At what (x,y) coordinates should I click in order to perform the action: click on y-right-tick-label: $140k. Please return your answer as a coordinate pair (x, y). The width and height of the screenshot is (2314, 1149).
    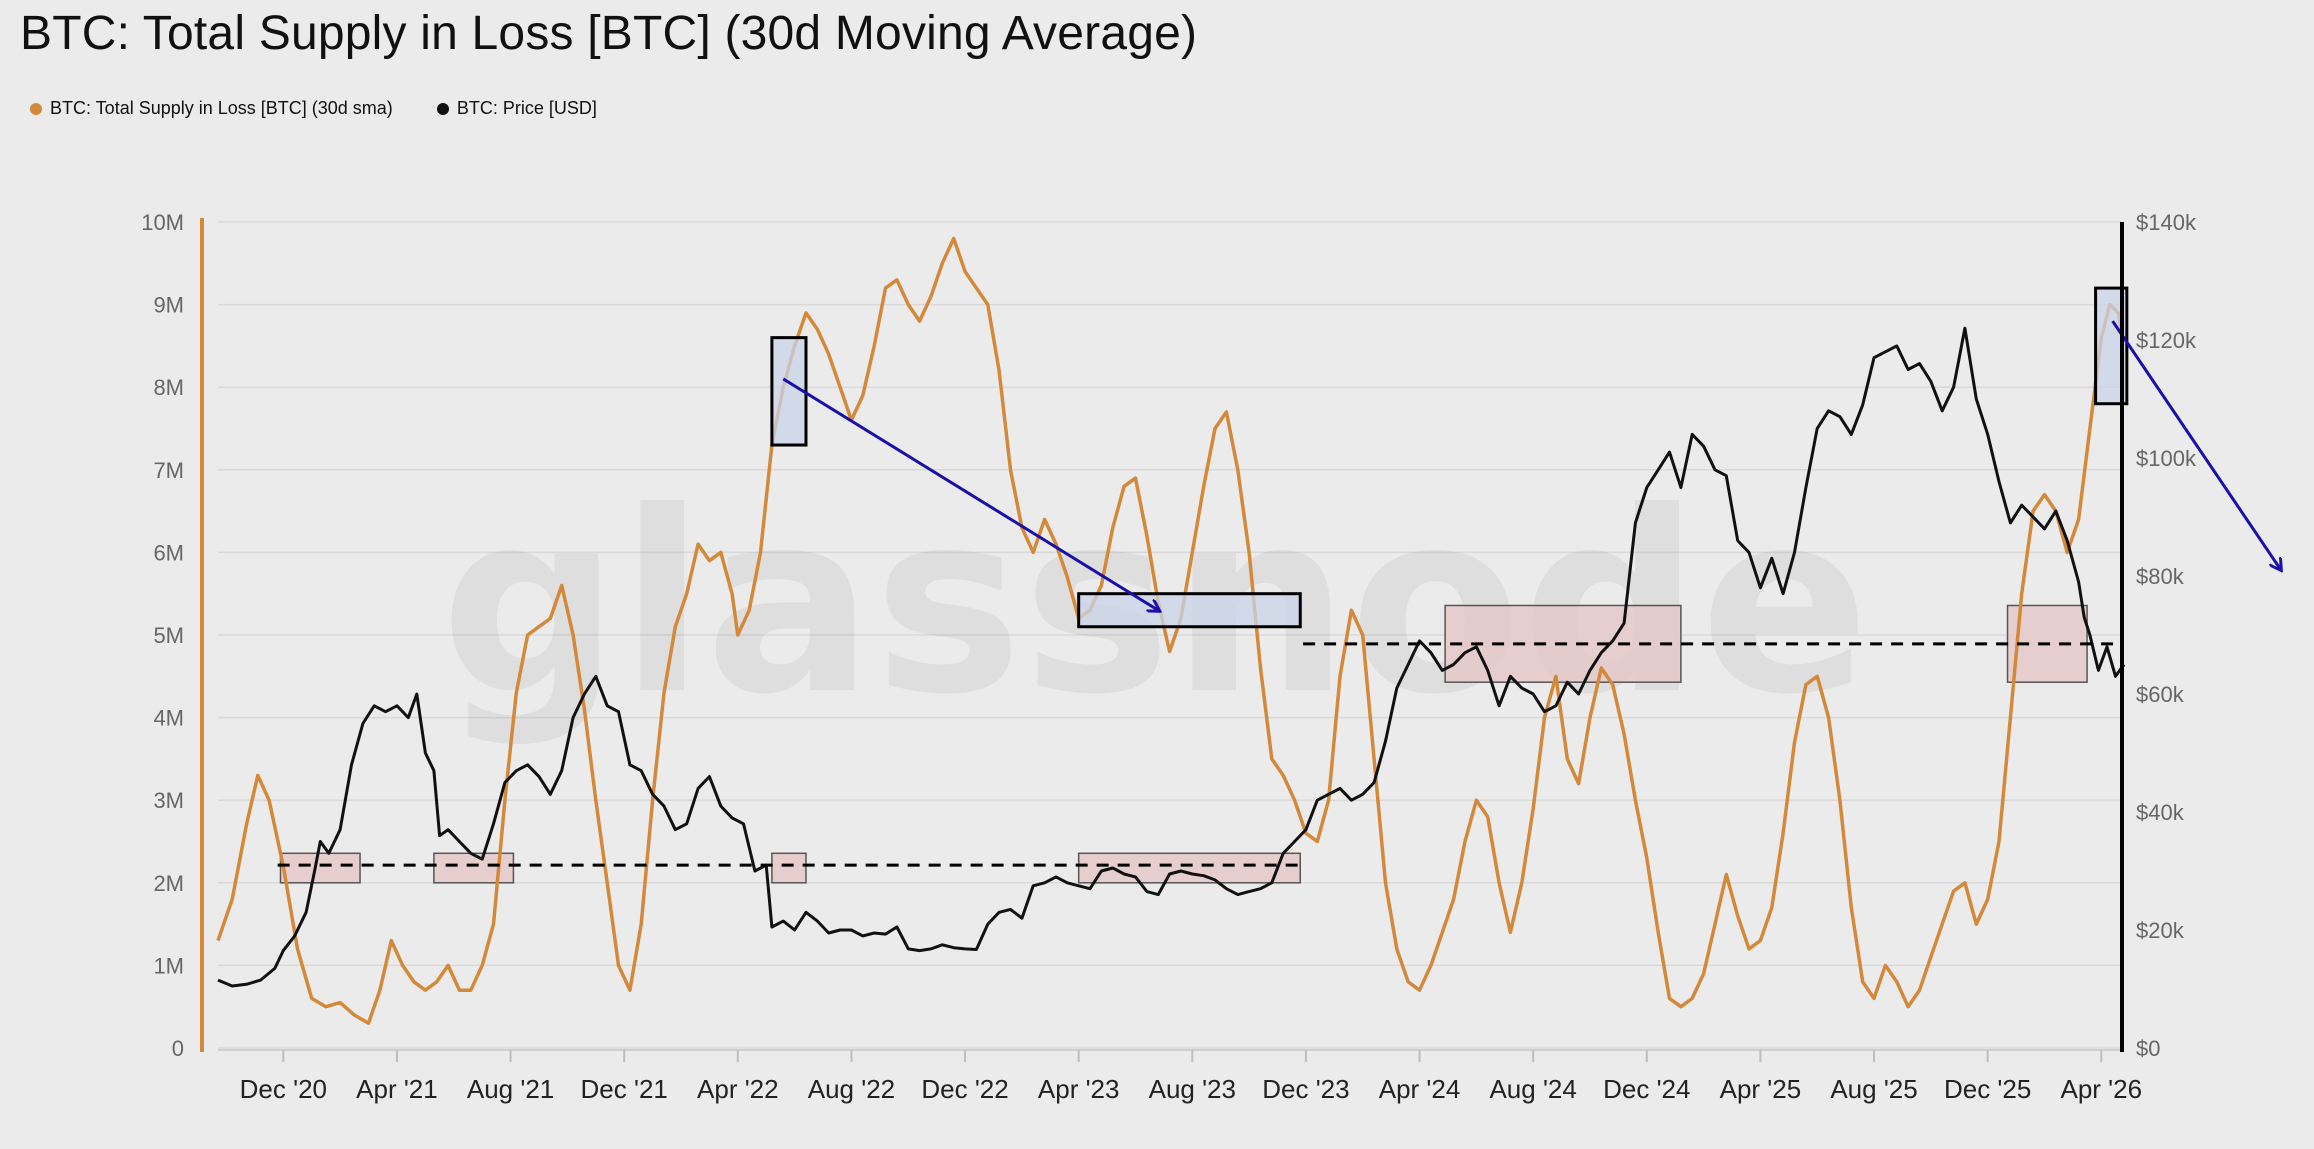
    Looking at the image, I should click on (2166, 222).